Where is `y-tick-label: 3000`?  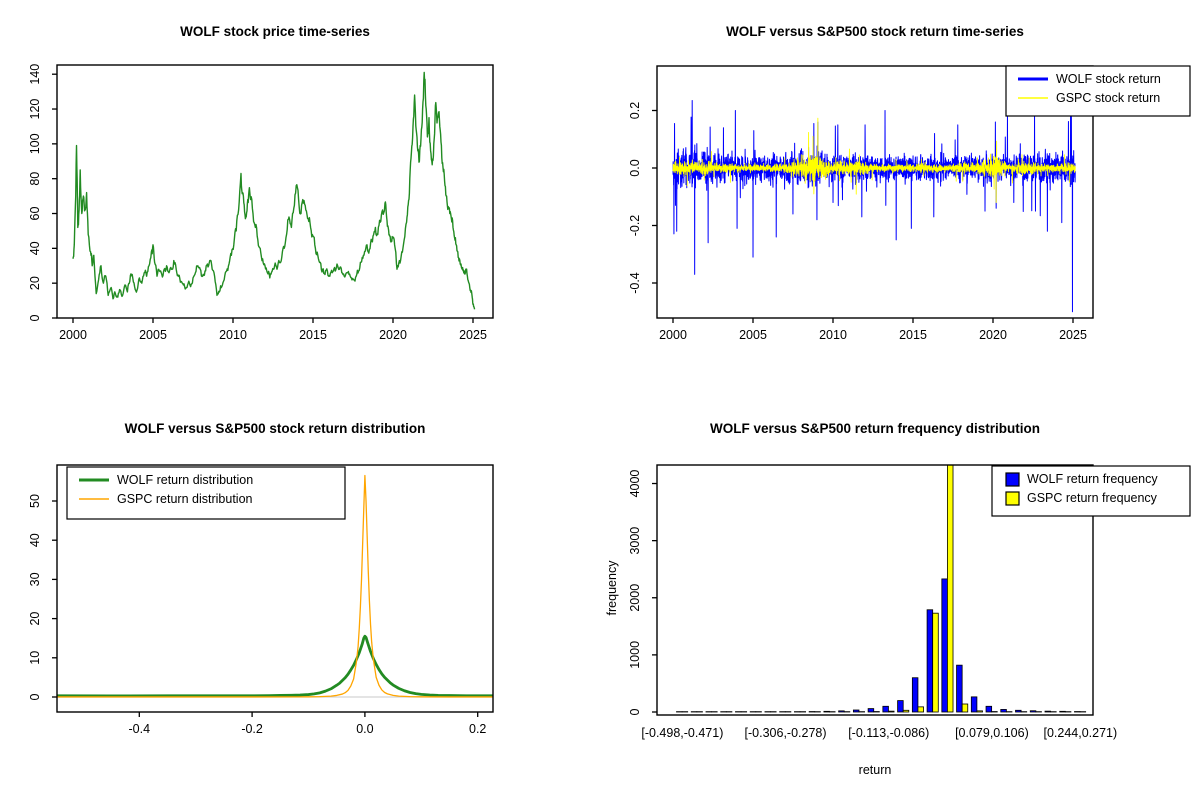 y-tick-label: 3000 is located at coordinates (635, 541).